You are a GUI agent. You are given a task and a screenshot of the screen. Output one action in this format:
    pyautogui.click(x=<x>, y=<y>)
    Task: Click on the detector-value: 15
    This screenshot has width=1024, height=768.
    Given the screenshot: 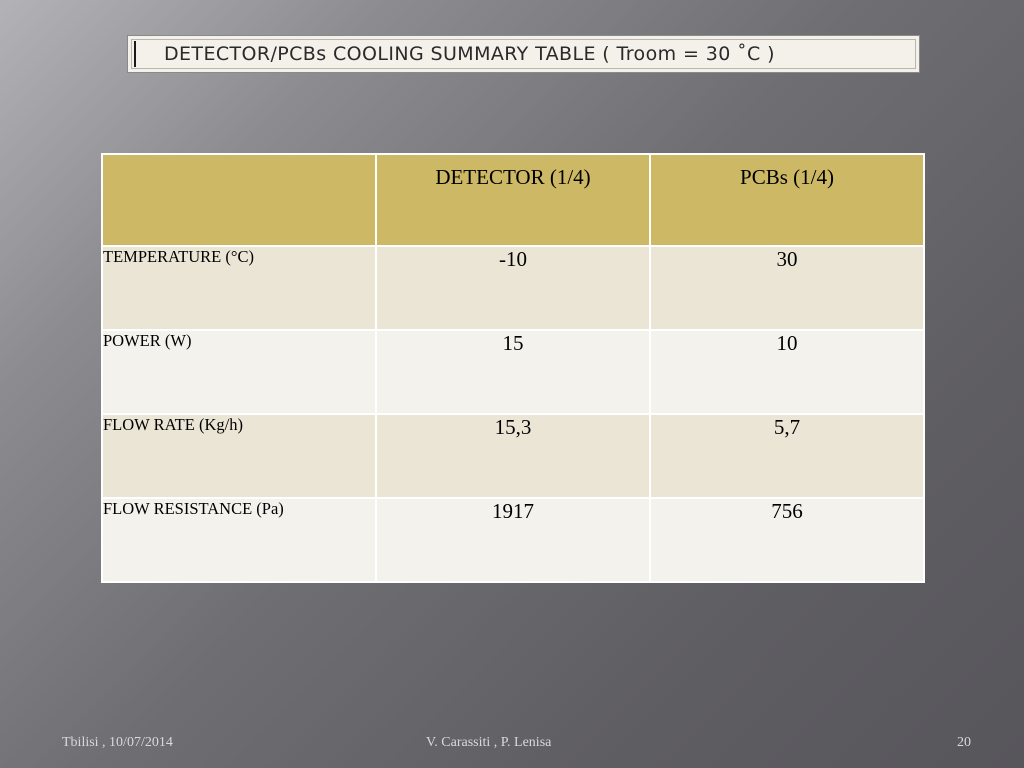 What is the action you would take?
    pyautogui.click(x=513, y=372)
    